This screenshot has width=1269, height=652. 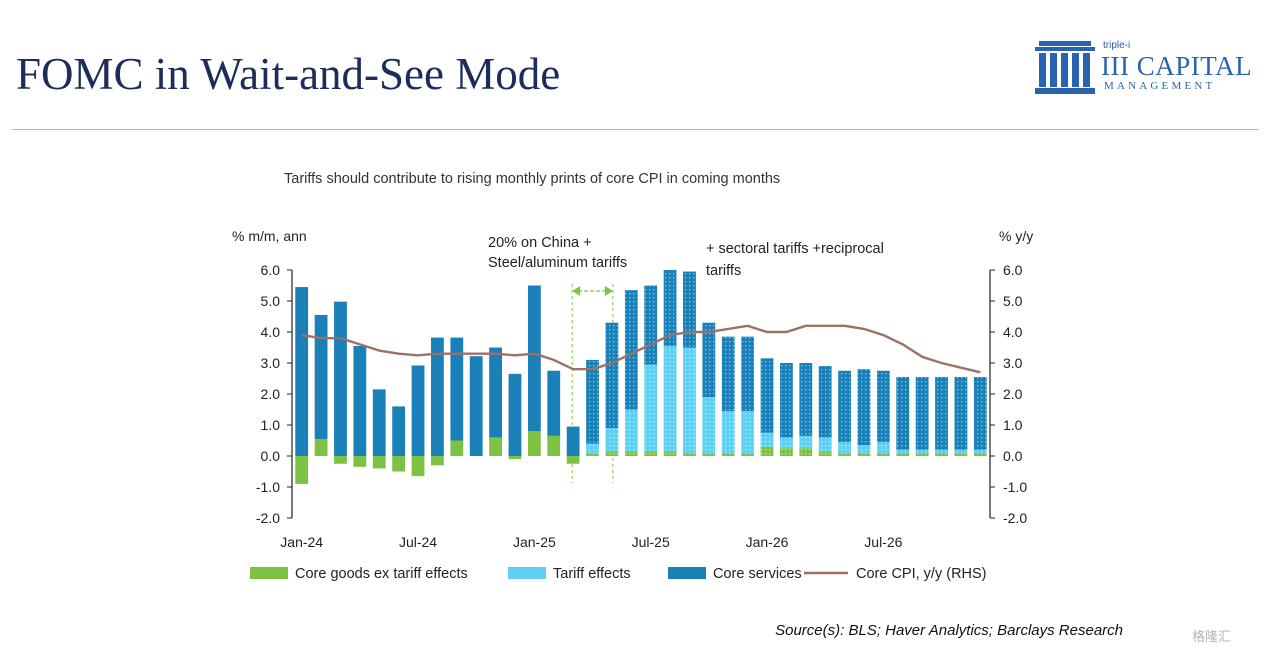 I want to click on right-axis-label: % y/y, so click(x=1016, y=236).